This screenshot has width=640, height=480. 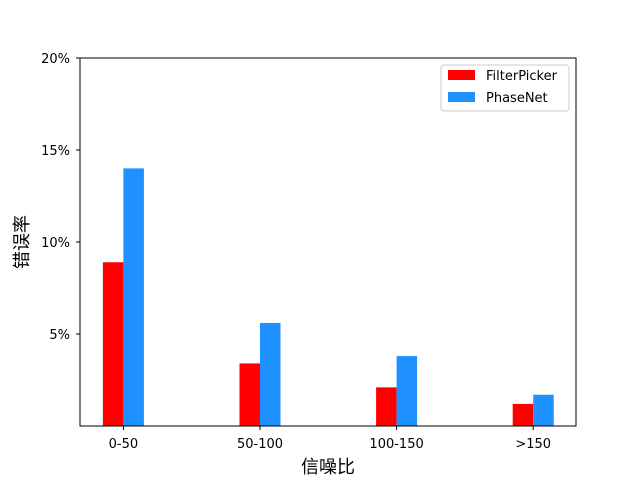 I want to click on y-tick-label: 20%, so click(x=55, y=59).